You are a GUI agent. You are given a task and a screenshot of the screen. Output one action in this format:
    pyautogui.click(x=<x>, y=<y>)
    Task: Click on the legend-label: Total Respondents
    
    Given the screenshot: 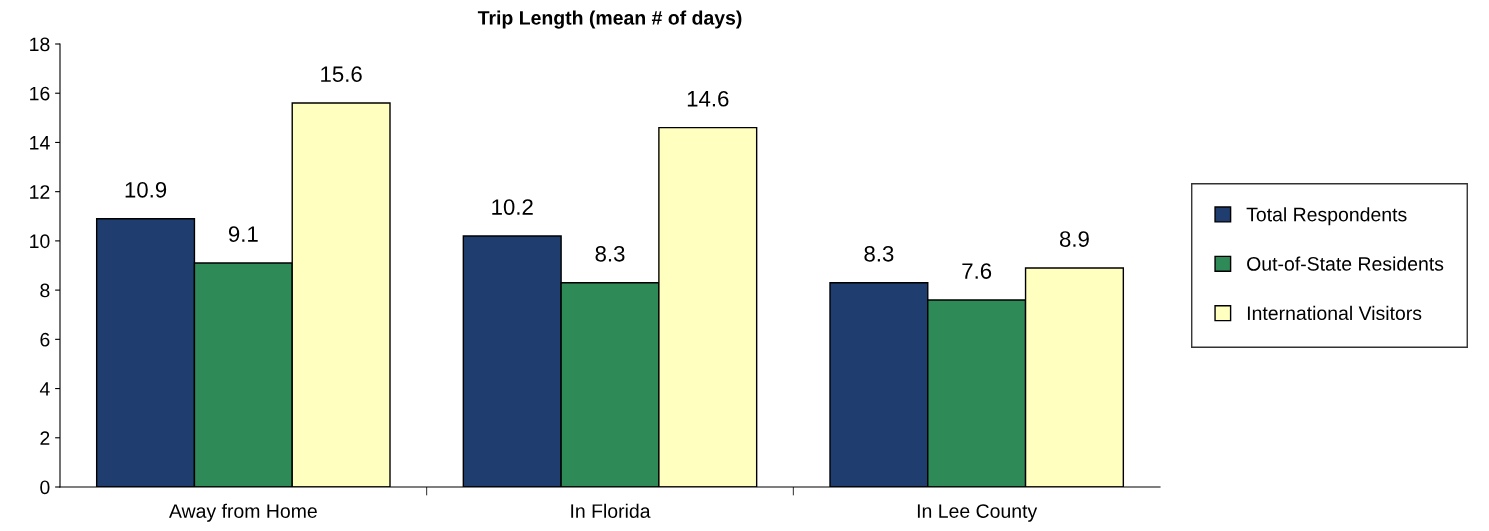 What is the action you would take?
    pyautogui.click(x=1326, y=216)
    